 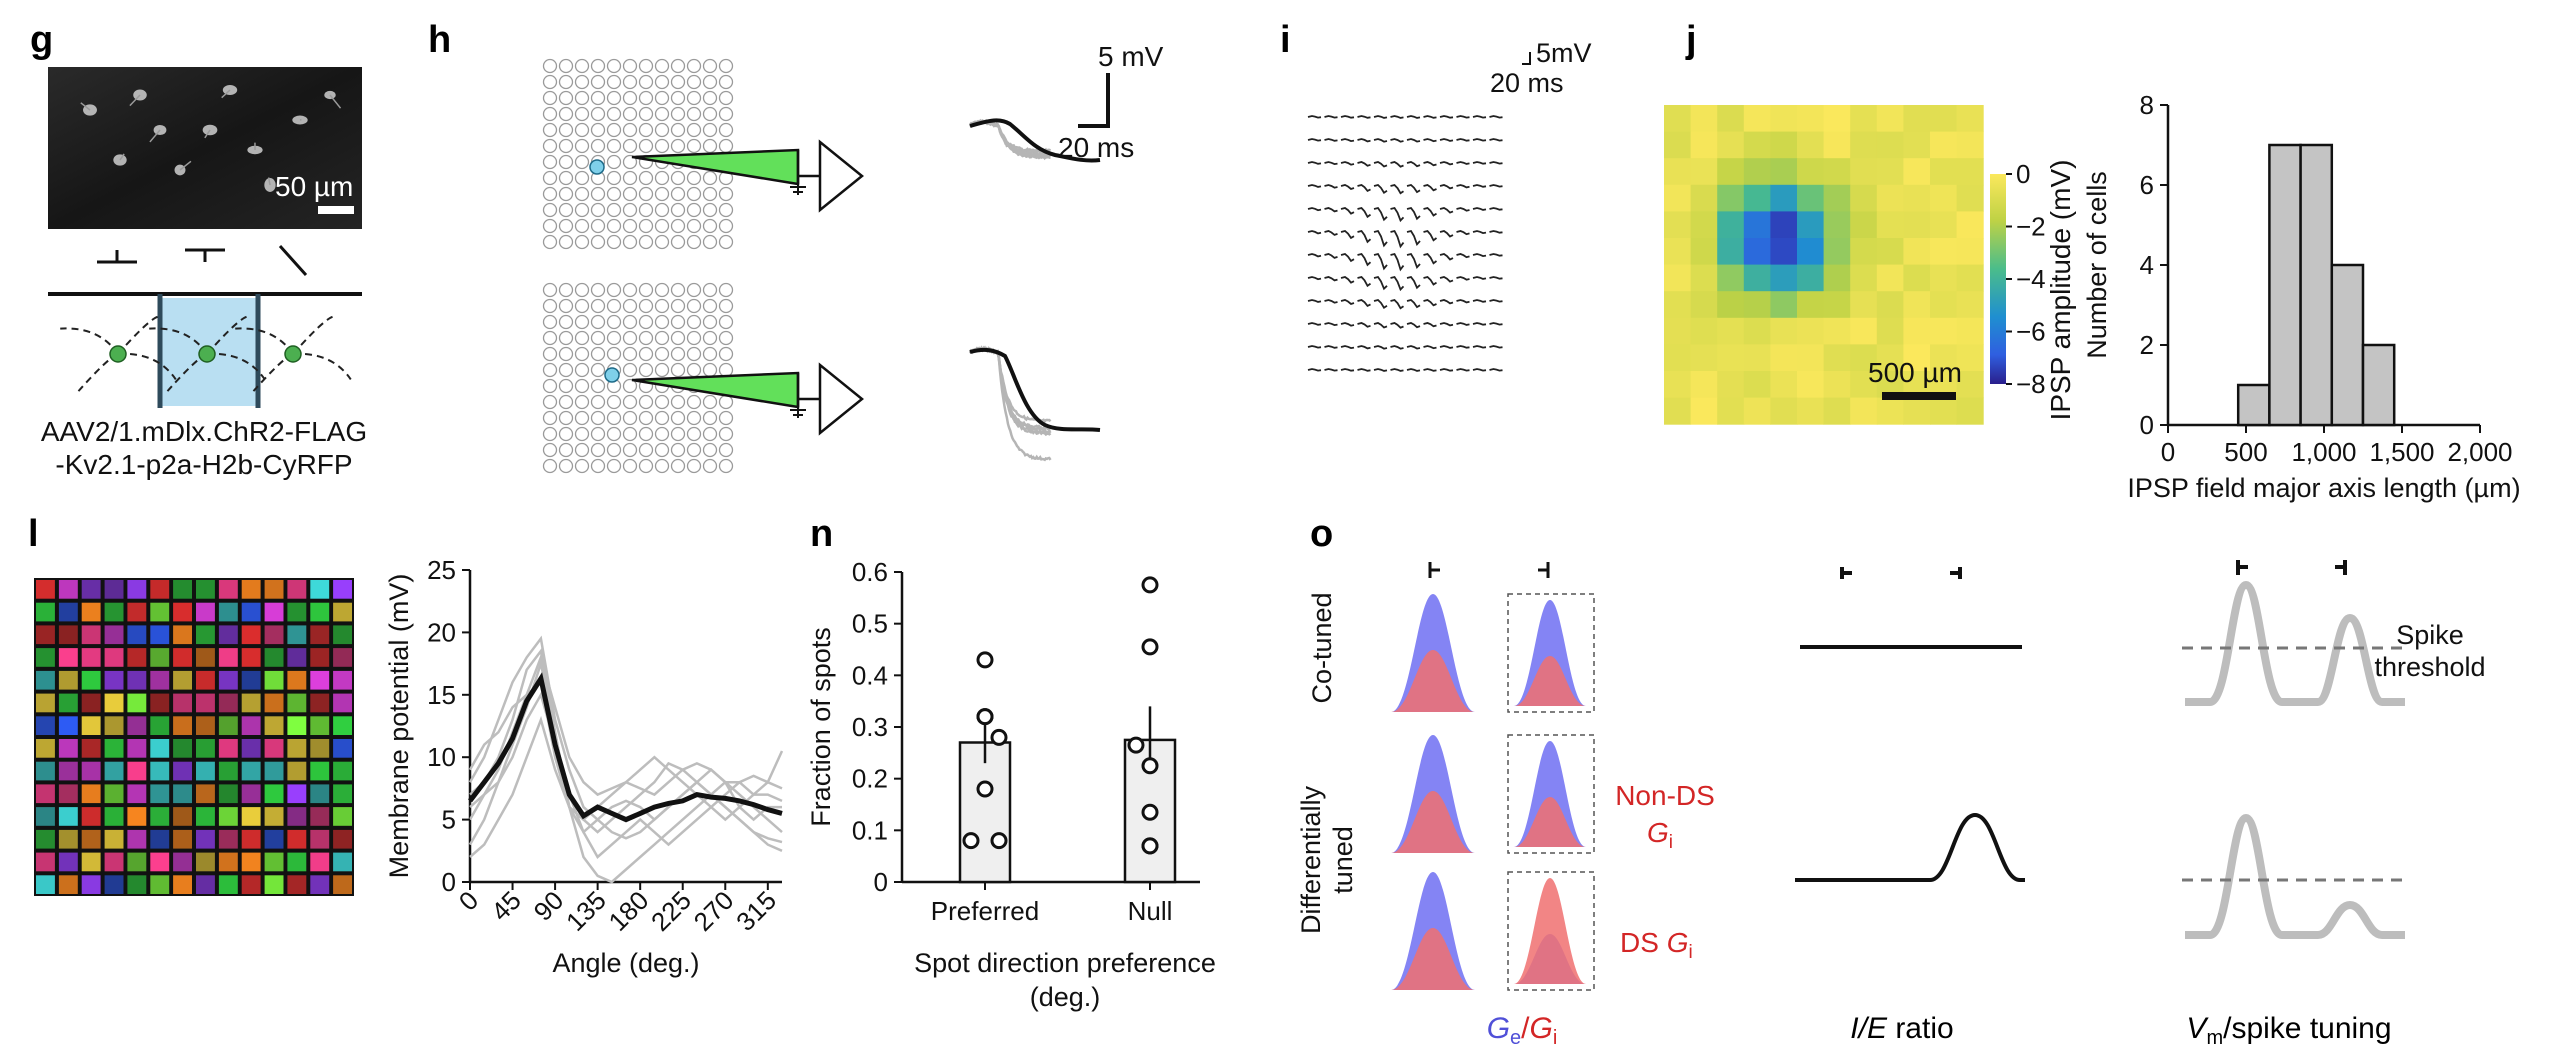 I want to click on spike-threshold-2: threshold, so click(x=2429, y=667).